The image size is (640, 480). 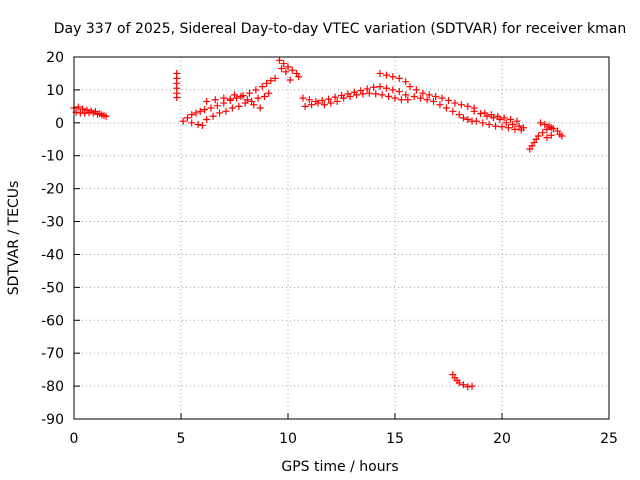 What do you see at coordinates (52, 288) in the screenshot?
I see `y-tick-label: -50` at bounding box center [52, 288].